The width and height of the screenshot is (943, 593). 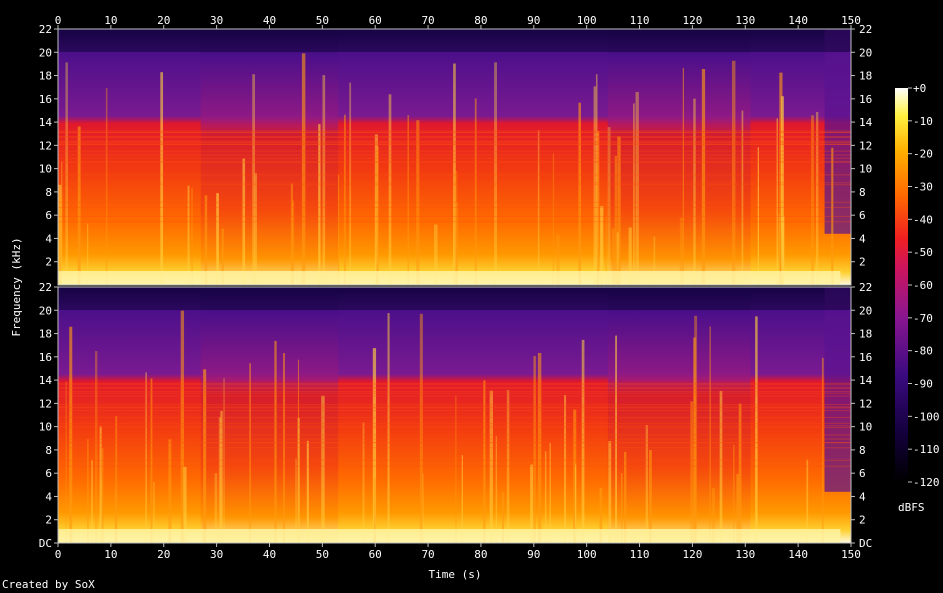 I want to click on x-tick-label: 140, so click(x=798, y=554).